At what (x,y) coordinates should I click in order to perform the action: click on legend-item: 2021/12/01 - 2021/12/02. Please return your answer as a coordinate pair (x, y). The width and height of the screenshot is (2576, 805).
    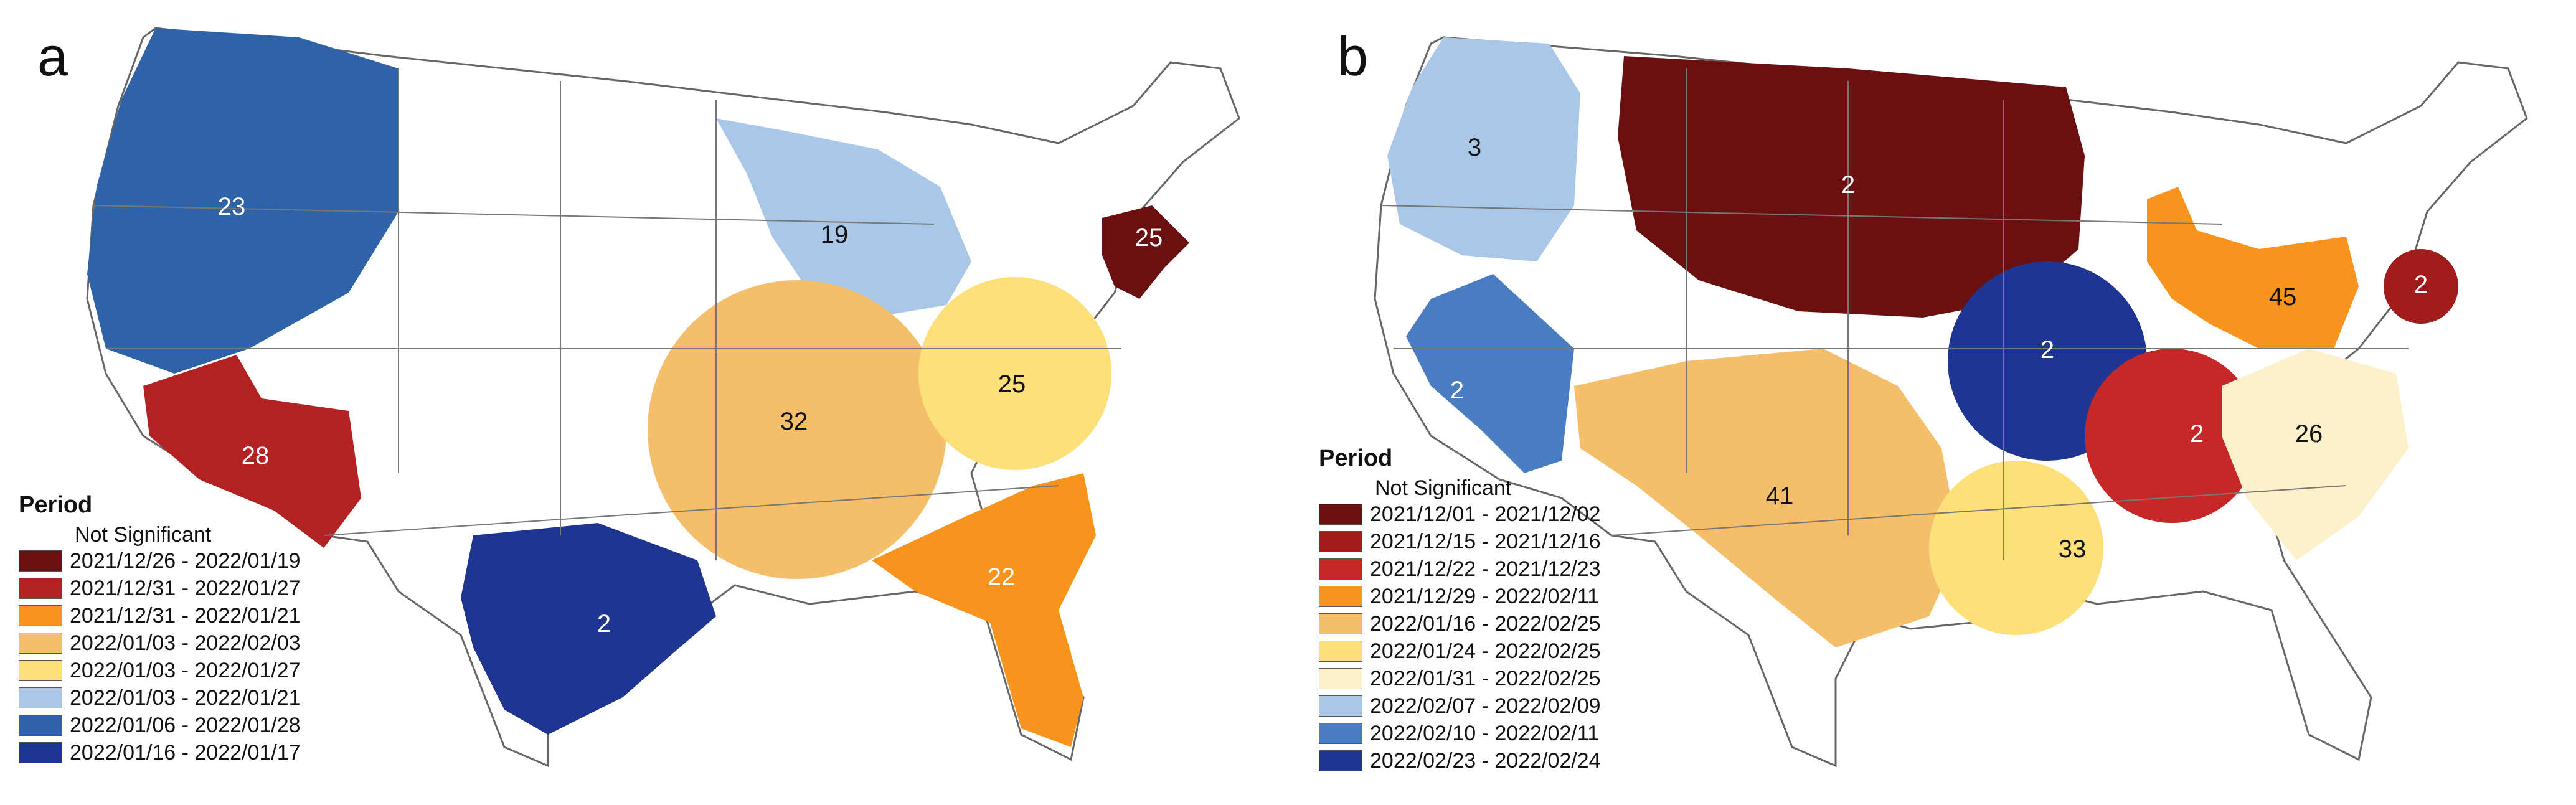
    Looking at the image, I should click on (1460, 514).